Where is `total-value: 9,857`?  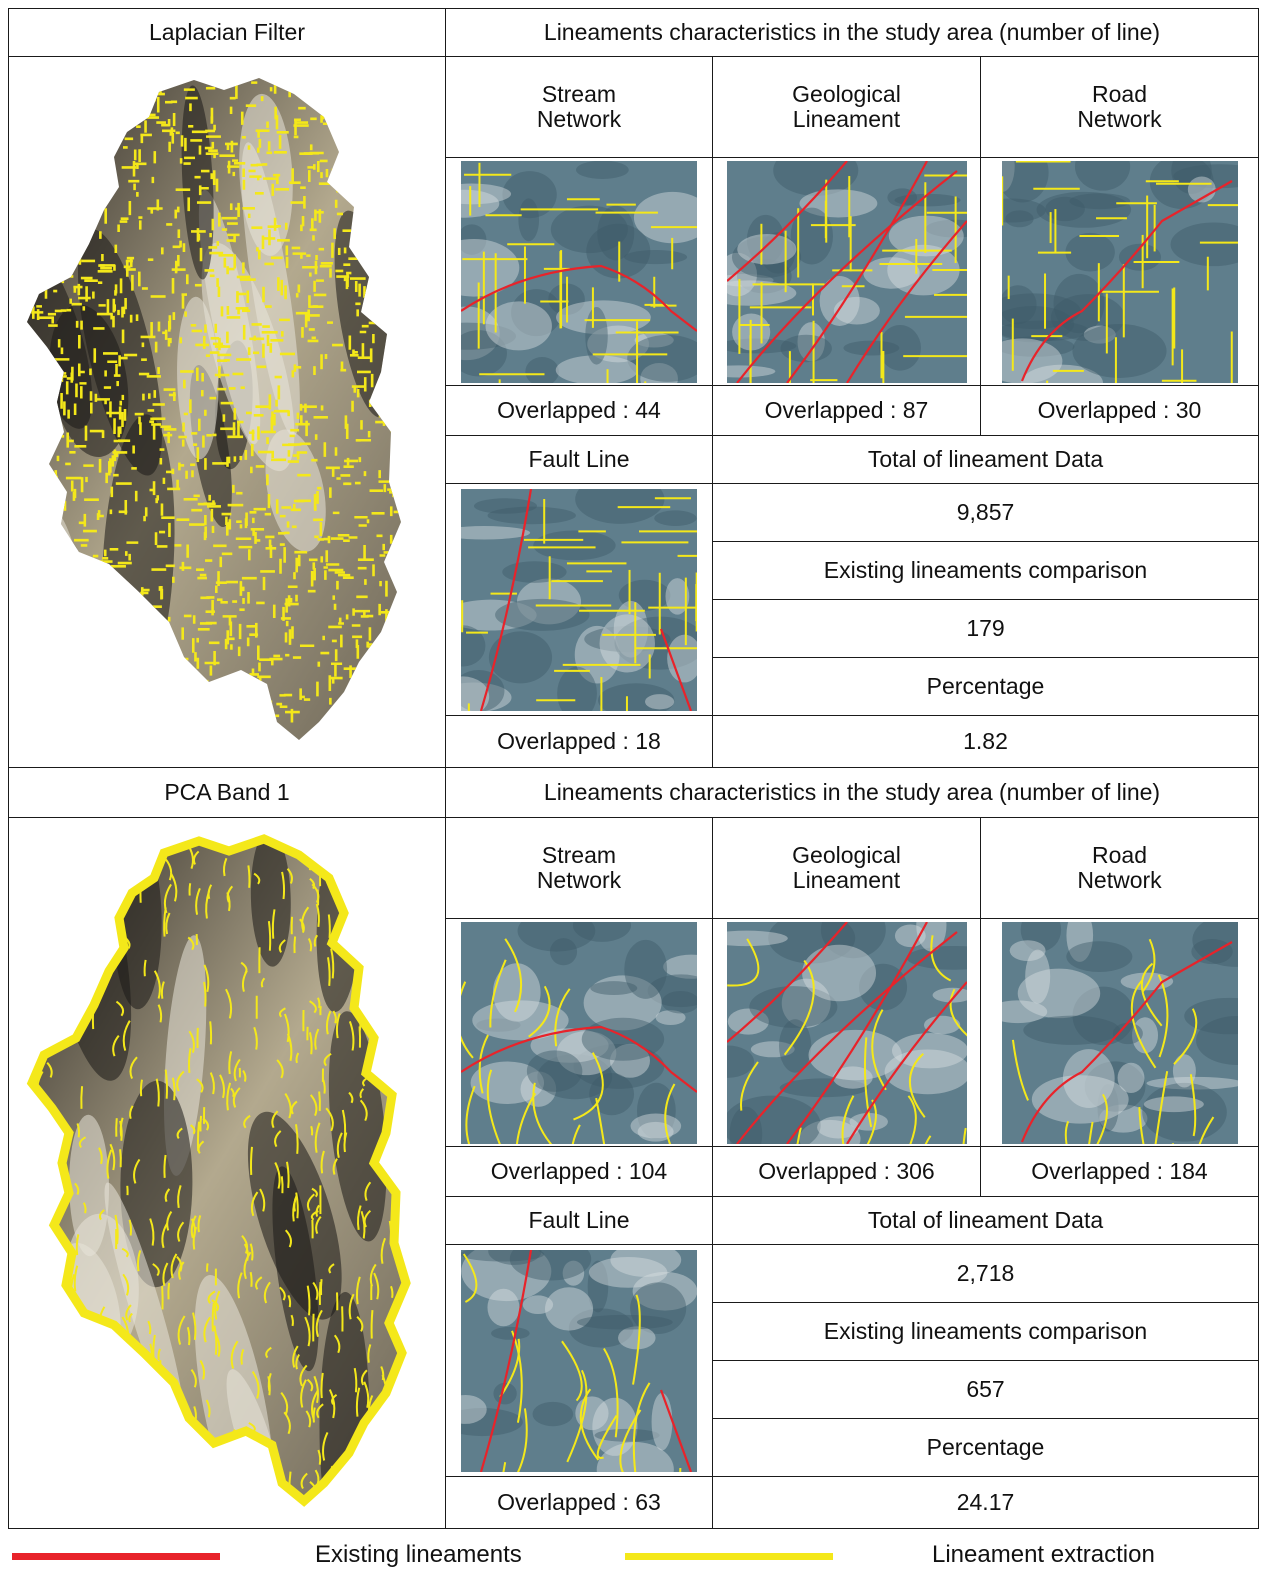 total-value: 9,857 is located at coordinates (985, 512).